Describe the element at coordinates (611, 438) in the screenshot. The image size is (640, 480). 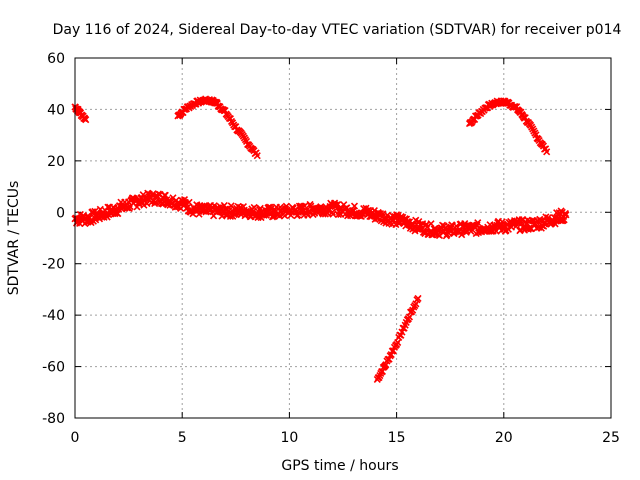
I see `x-tick-label: 25` at that location.